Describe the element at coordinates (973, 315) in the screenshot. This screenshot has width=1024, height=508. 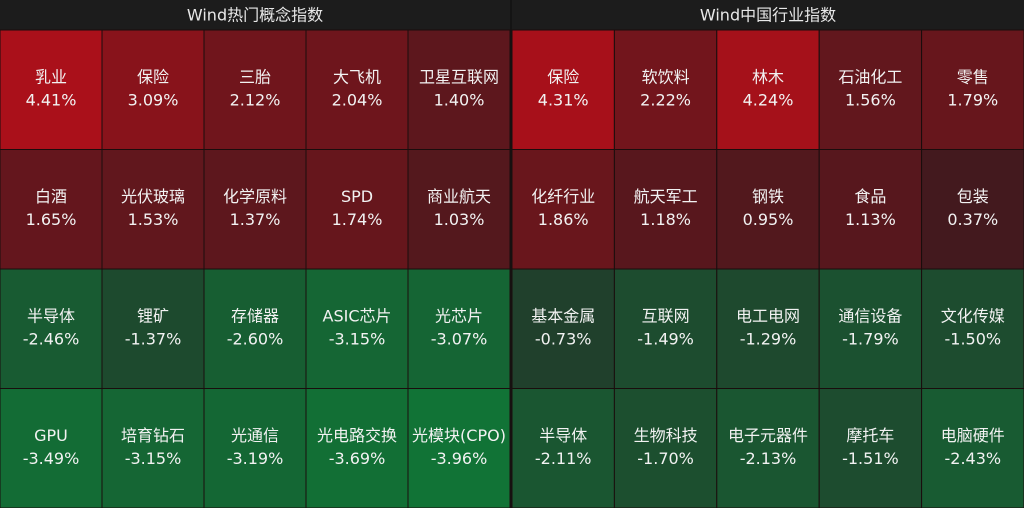
I see `cell-name: 文化传媒` at that location.